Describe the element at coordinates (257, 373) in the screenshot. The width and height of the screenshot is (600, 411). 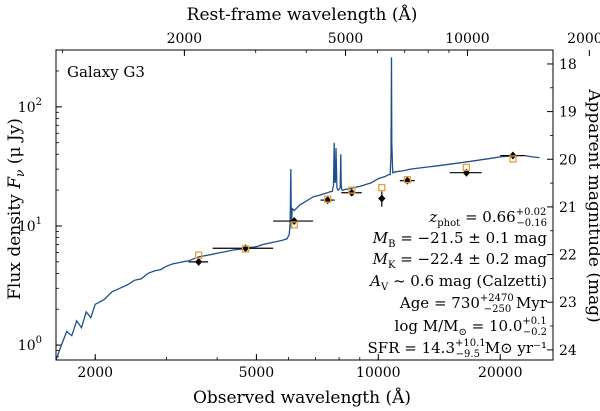
I see `x-tick-label: 5000` at that location.